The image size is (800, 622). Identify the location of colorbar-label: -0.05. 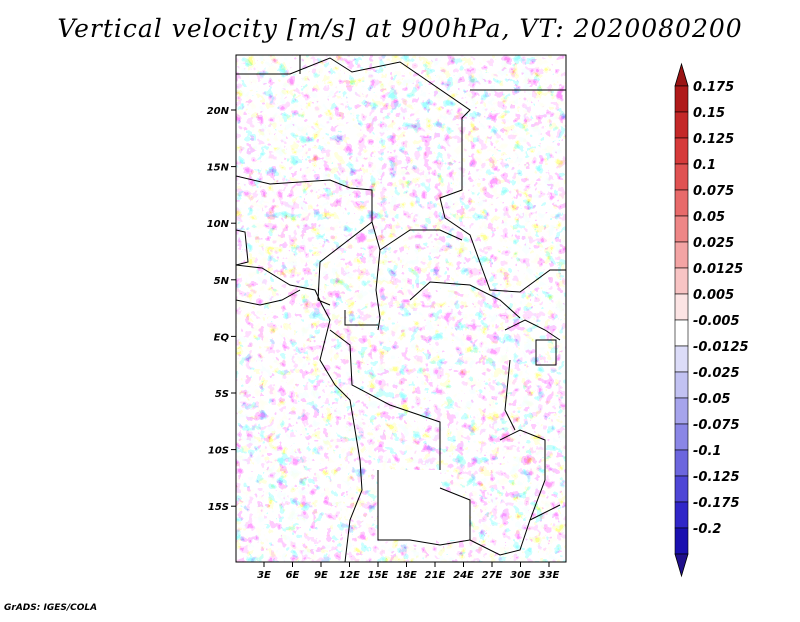
(711, 399).